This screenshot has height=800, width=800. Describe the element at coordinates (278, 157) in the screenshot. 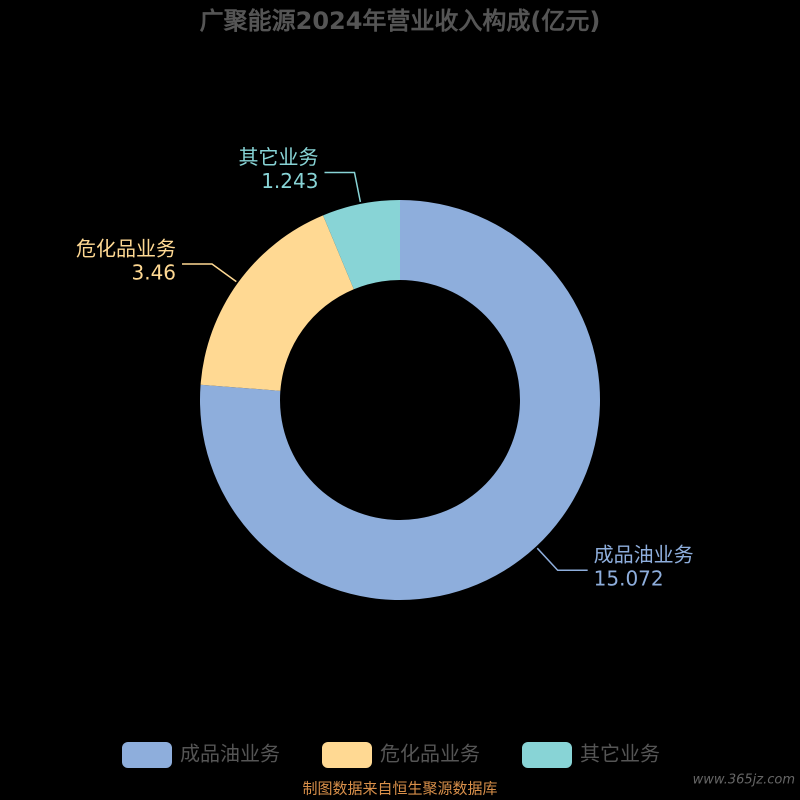

I see `slice-label: 其它业务` at that location.